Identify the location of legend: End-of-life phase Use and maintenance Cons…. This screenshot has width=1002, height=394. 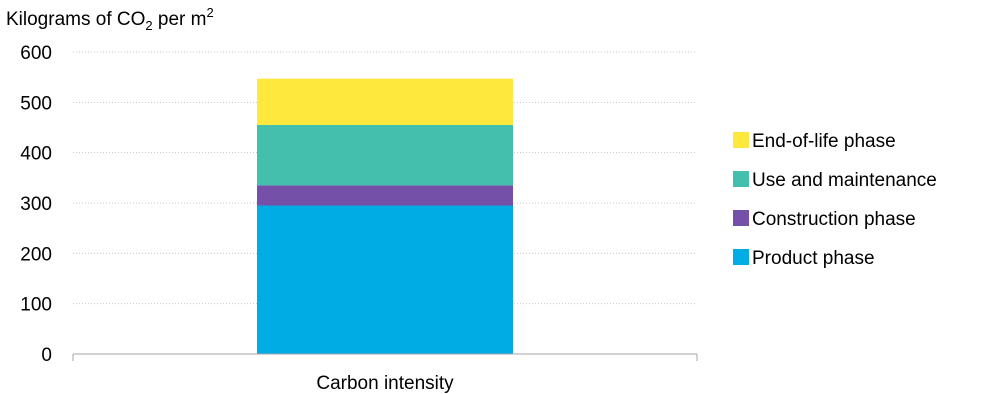
(835, 200).